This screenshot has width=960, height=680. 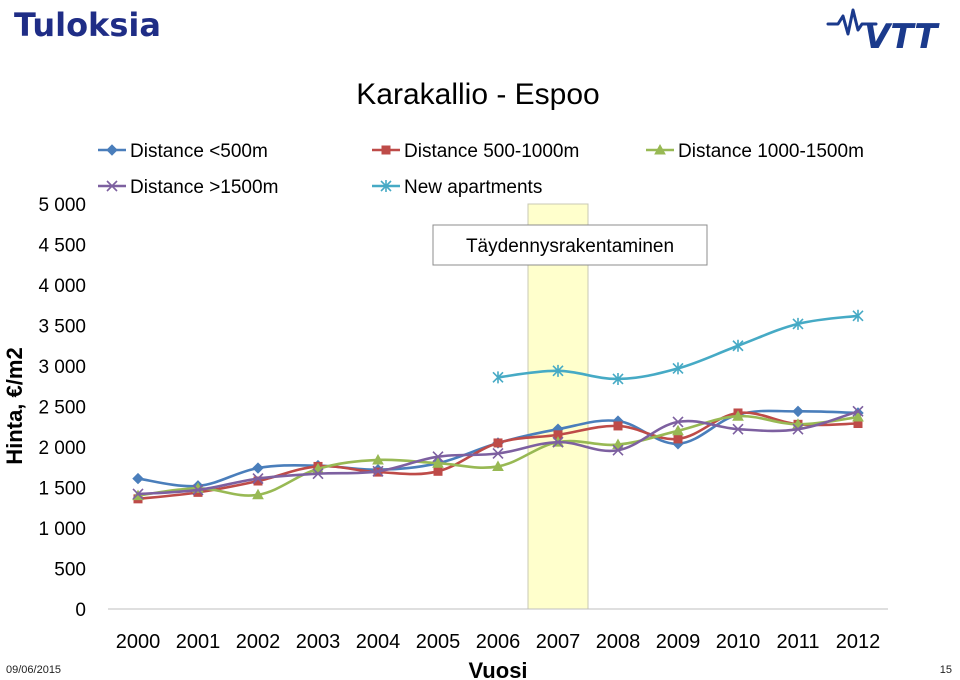 I want to click on highlight-label: Täydennysrakentaminen, so click(x=570, y=246).